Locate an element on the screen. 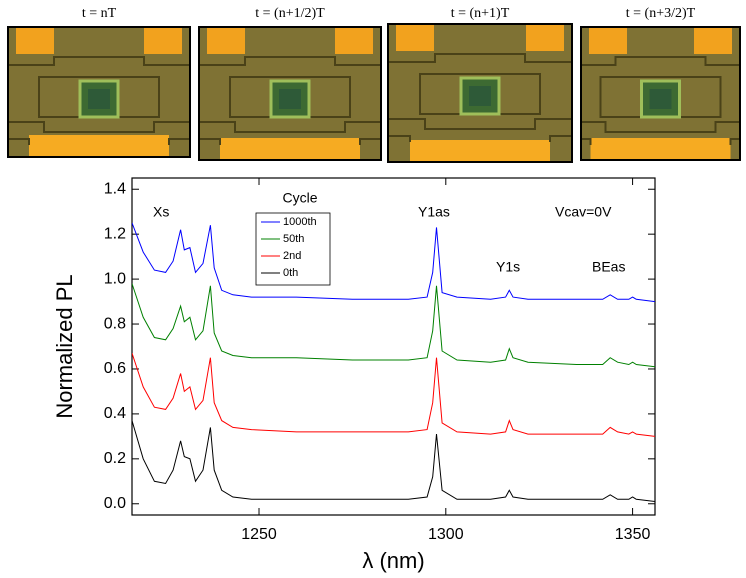  panel-caption: t = (n+1)T is located at coordinates (480, 13).